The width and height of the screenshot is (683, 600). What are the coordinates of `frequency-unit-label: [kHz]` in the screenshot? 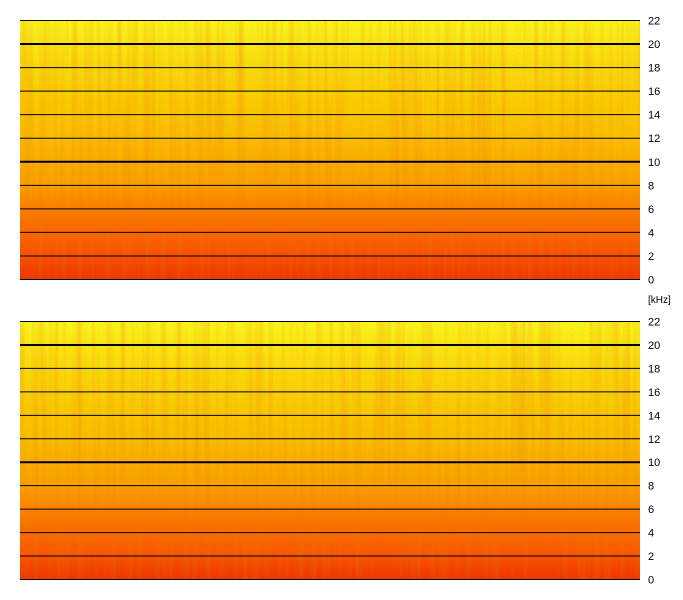 It's located at (659, 300).